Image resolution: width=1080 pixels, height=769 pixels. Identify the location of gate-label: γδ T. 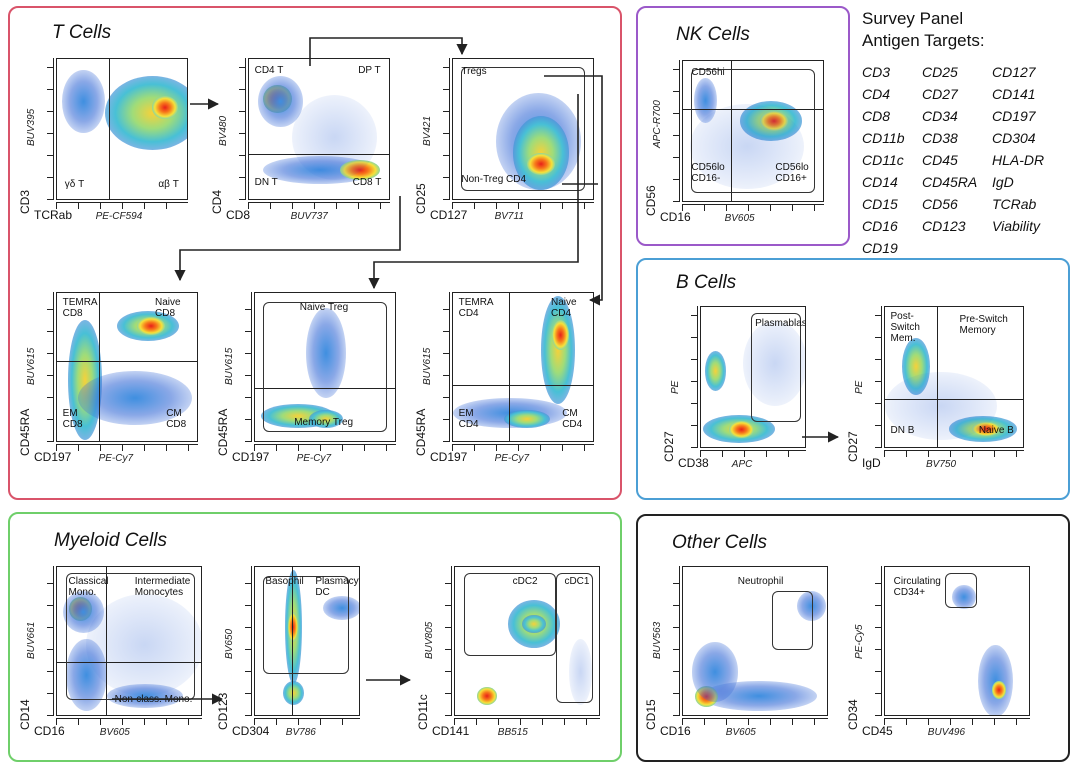
(74, 185).